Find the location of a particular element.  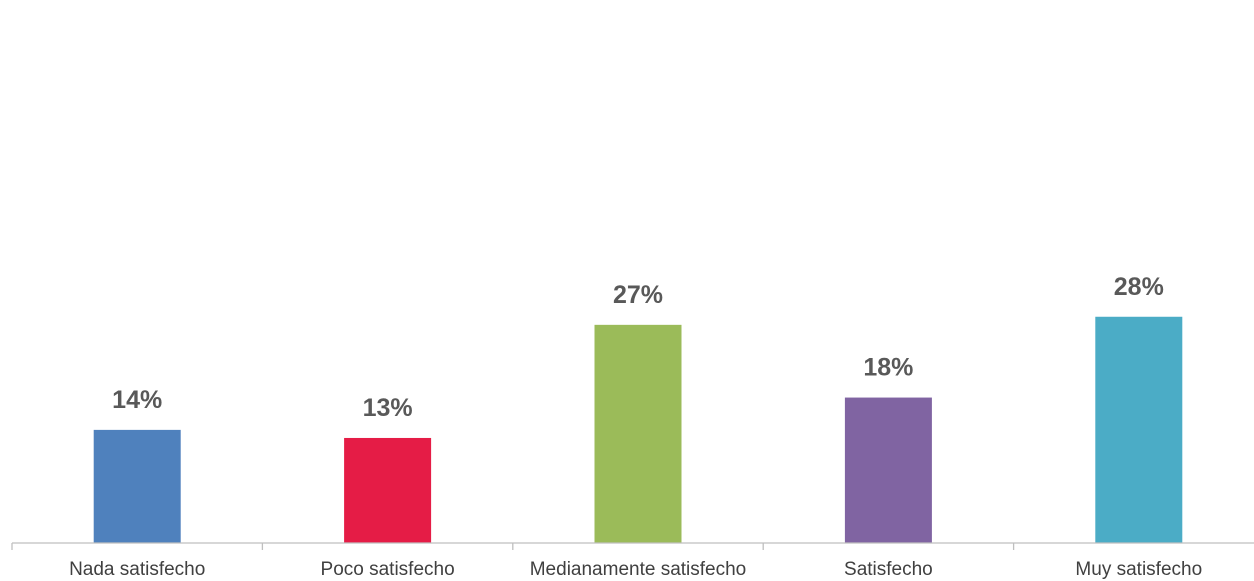

category-label: Nada satisfecho is located at coordinates (137, 569).